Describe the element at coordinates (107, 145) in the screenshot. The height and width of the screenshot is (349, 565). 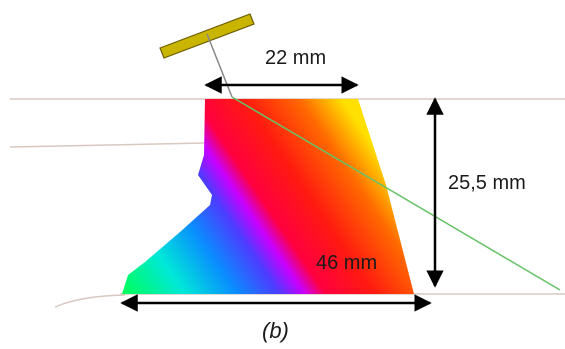
I see `left-layer-line` at that location.